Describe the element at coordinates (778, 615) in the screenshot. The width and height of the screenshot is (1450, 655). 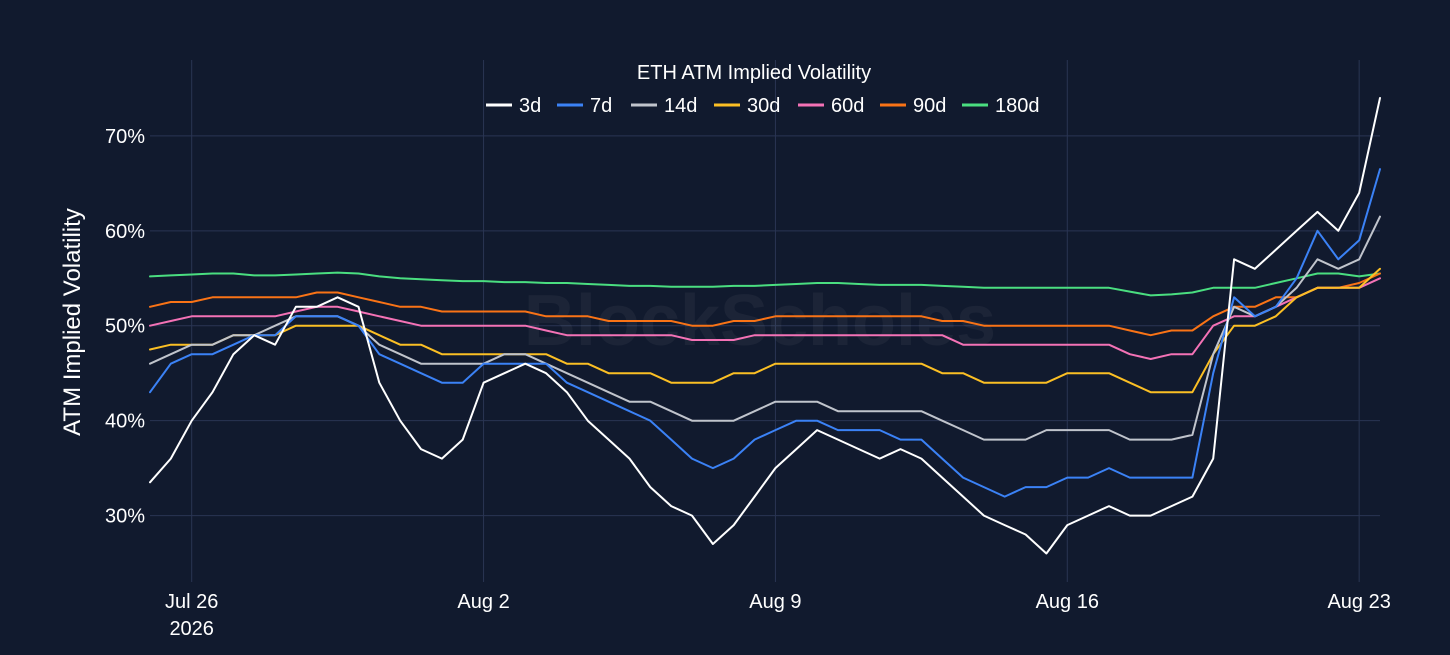
I see `x-axis-ticks: Jul 26 2026 Aug 2 Aug 9 Aug 16 Aug 23` at that location.